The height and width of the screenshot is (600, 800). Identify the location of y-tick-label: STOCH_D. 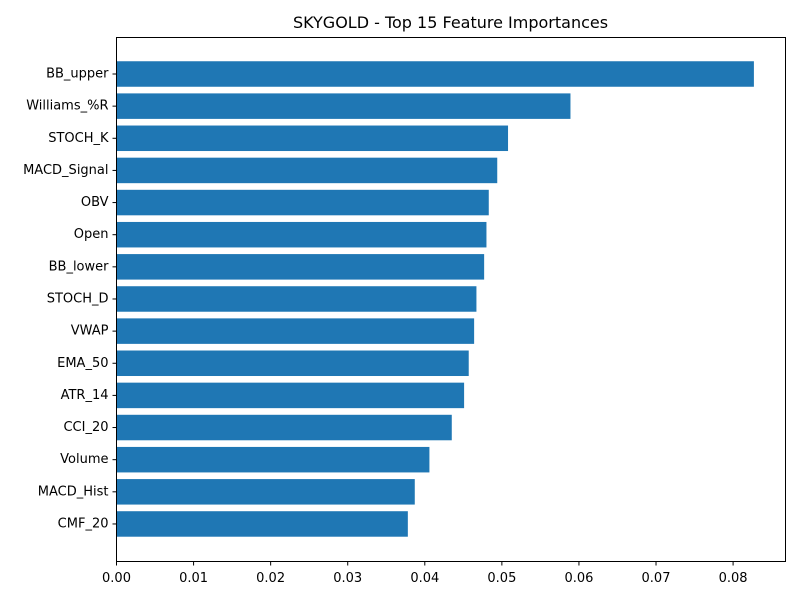
(78, 298).